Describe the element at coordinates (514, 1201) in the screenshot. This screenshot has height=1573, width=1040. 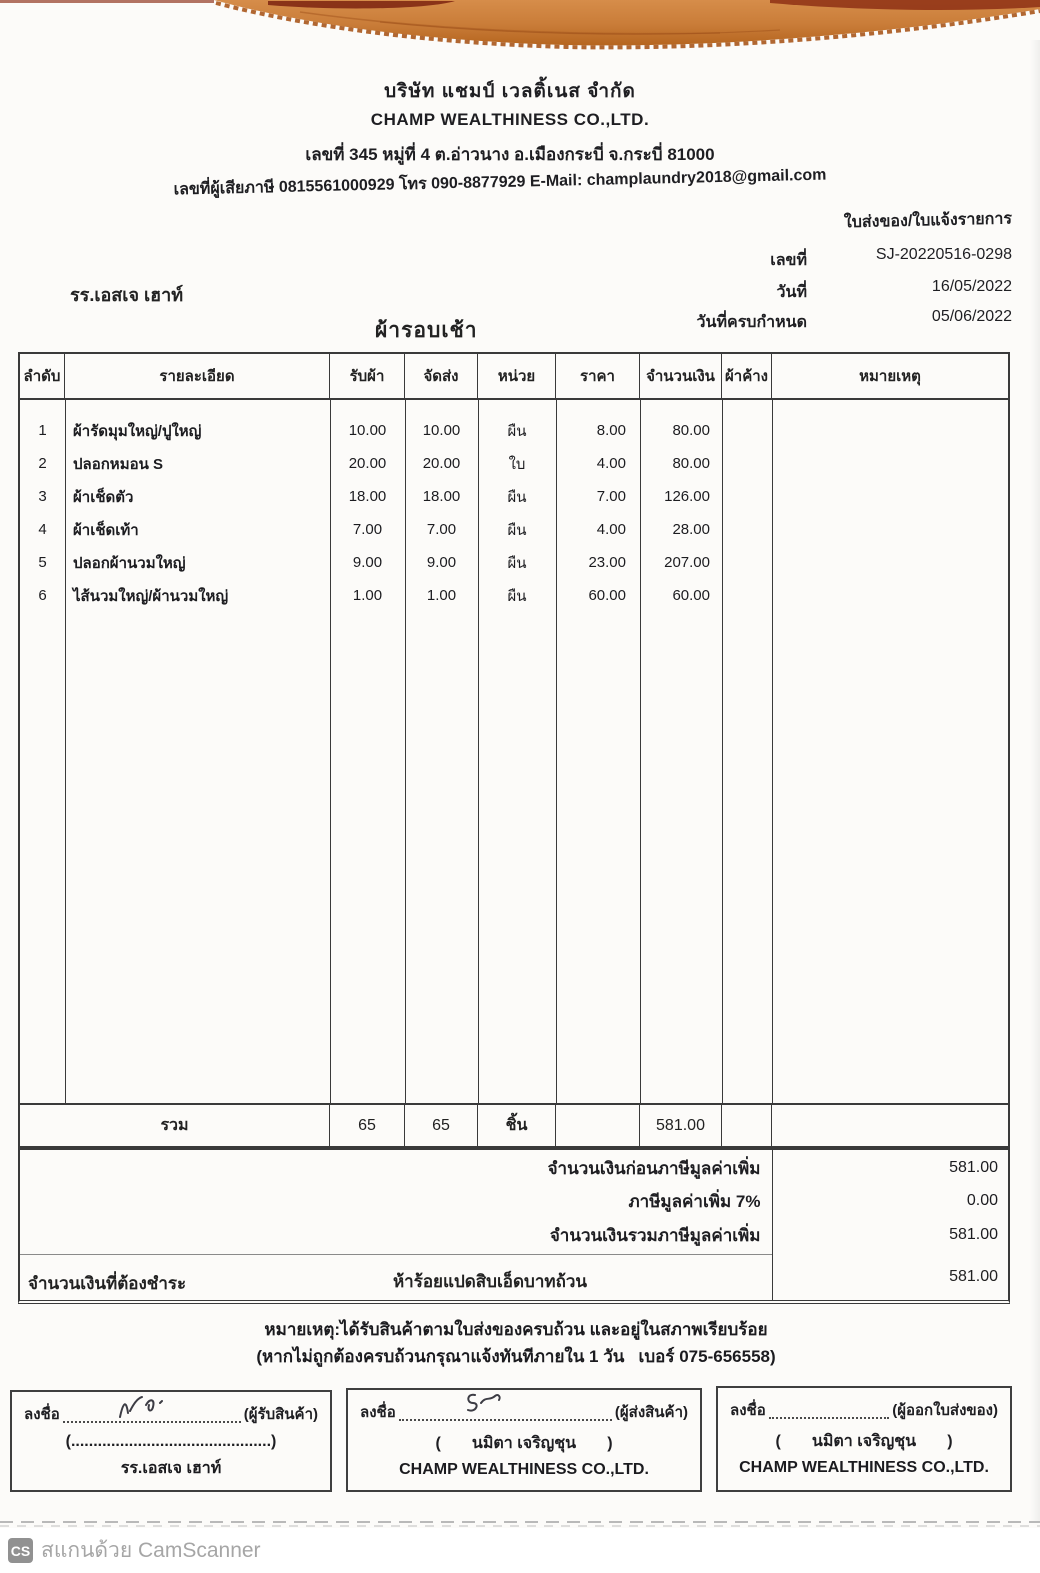
I see `summary-row-vat: ภาษีมูลค่าเพิ่ม 7% 0.00` at that location.